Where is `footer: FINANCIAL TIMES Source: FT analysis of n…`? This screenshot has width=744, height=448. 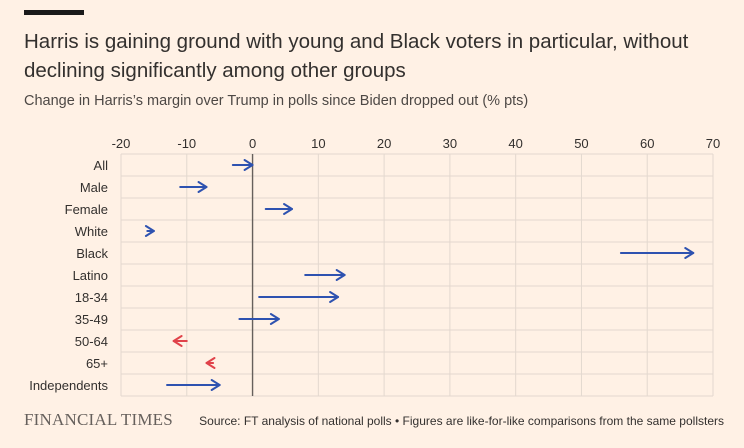
footer: FINANCIAL TIMES Source: FT analysis of n… is located at coordinates (374, 420).